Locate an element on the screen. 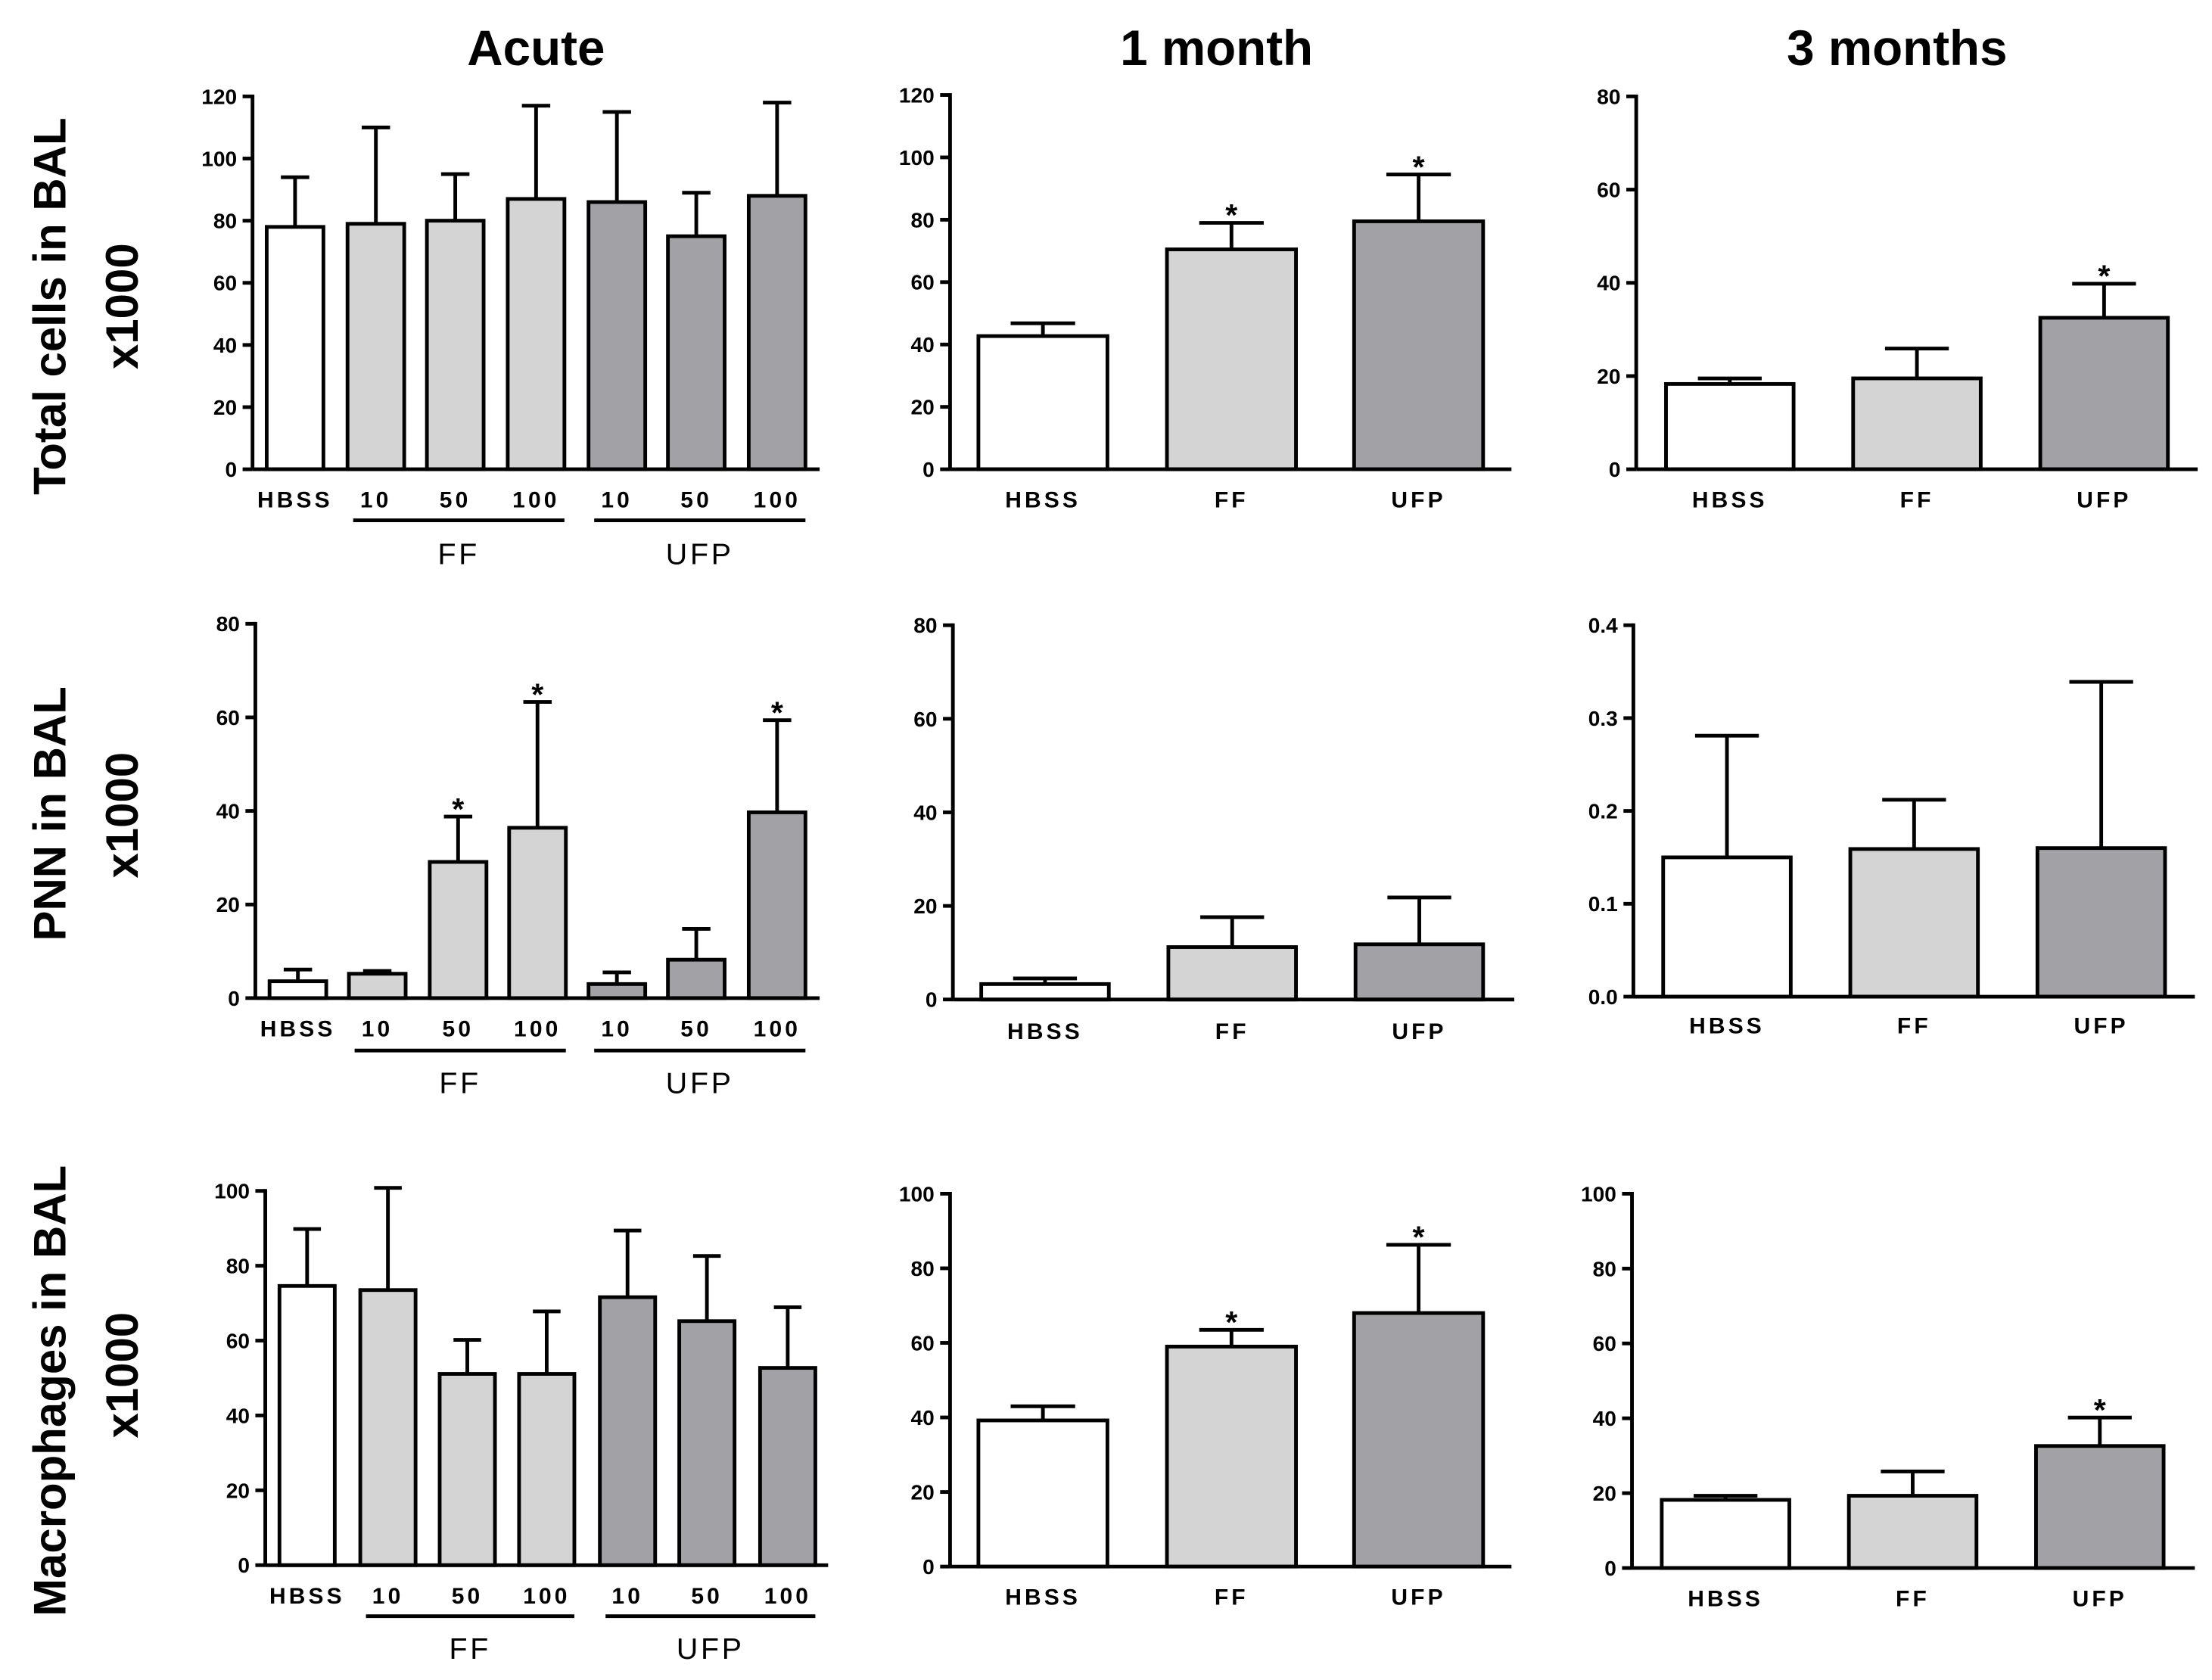 This screenshot has height=1680, width=2212. y-tick-label: 0.1 is located at coordinates (1603, 904).